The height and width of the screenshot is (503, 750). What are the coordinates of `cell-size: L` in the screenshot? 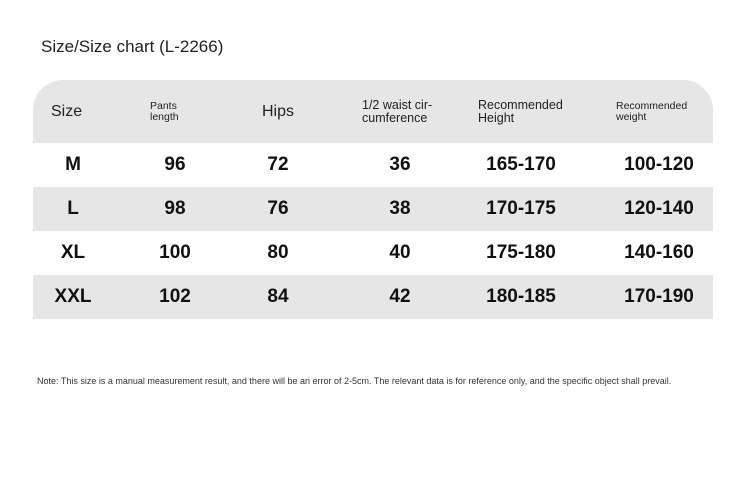 It's located at (73, 208).